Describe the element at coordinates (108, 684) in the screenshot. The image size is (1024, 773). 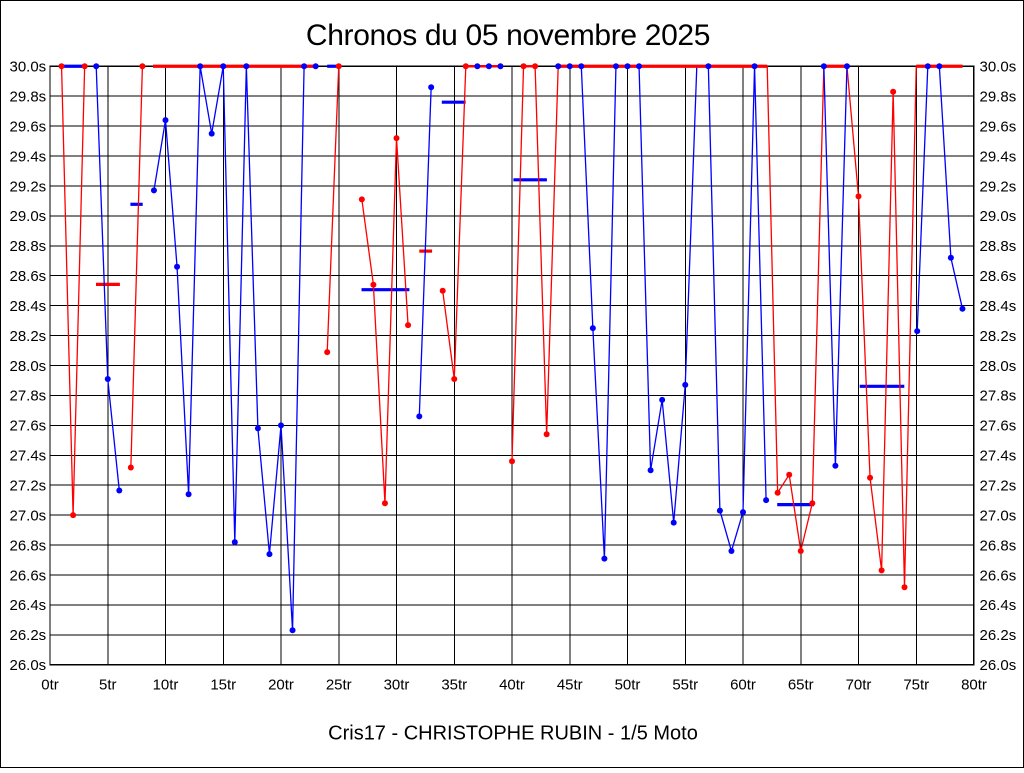
I see `svg-text: 5tr` at that location.